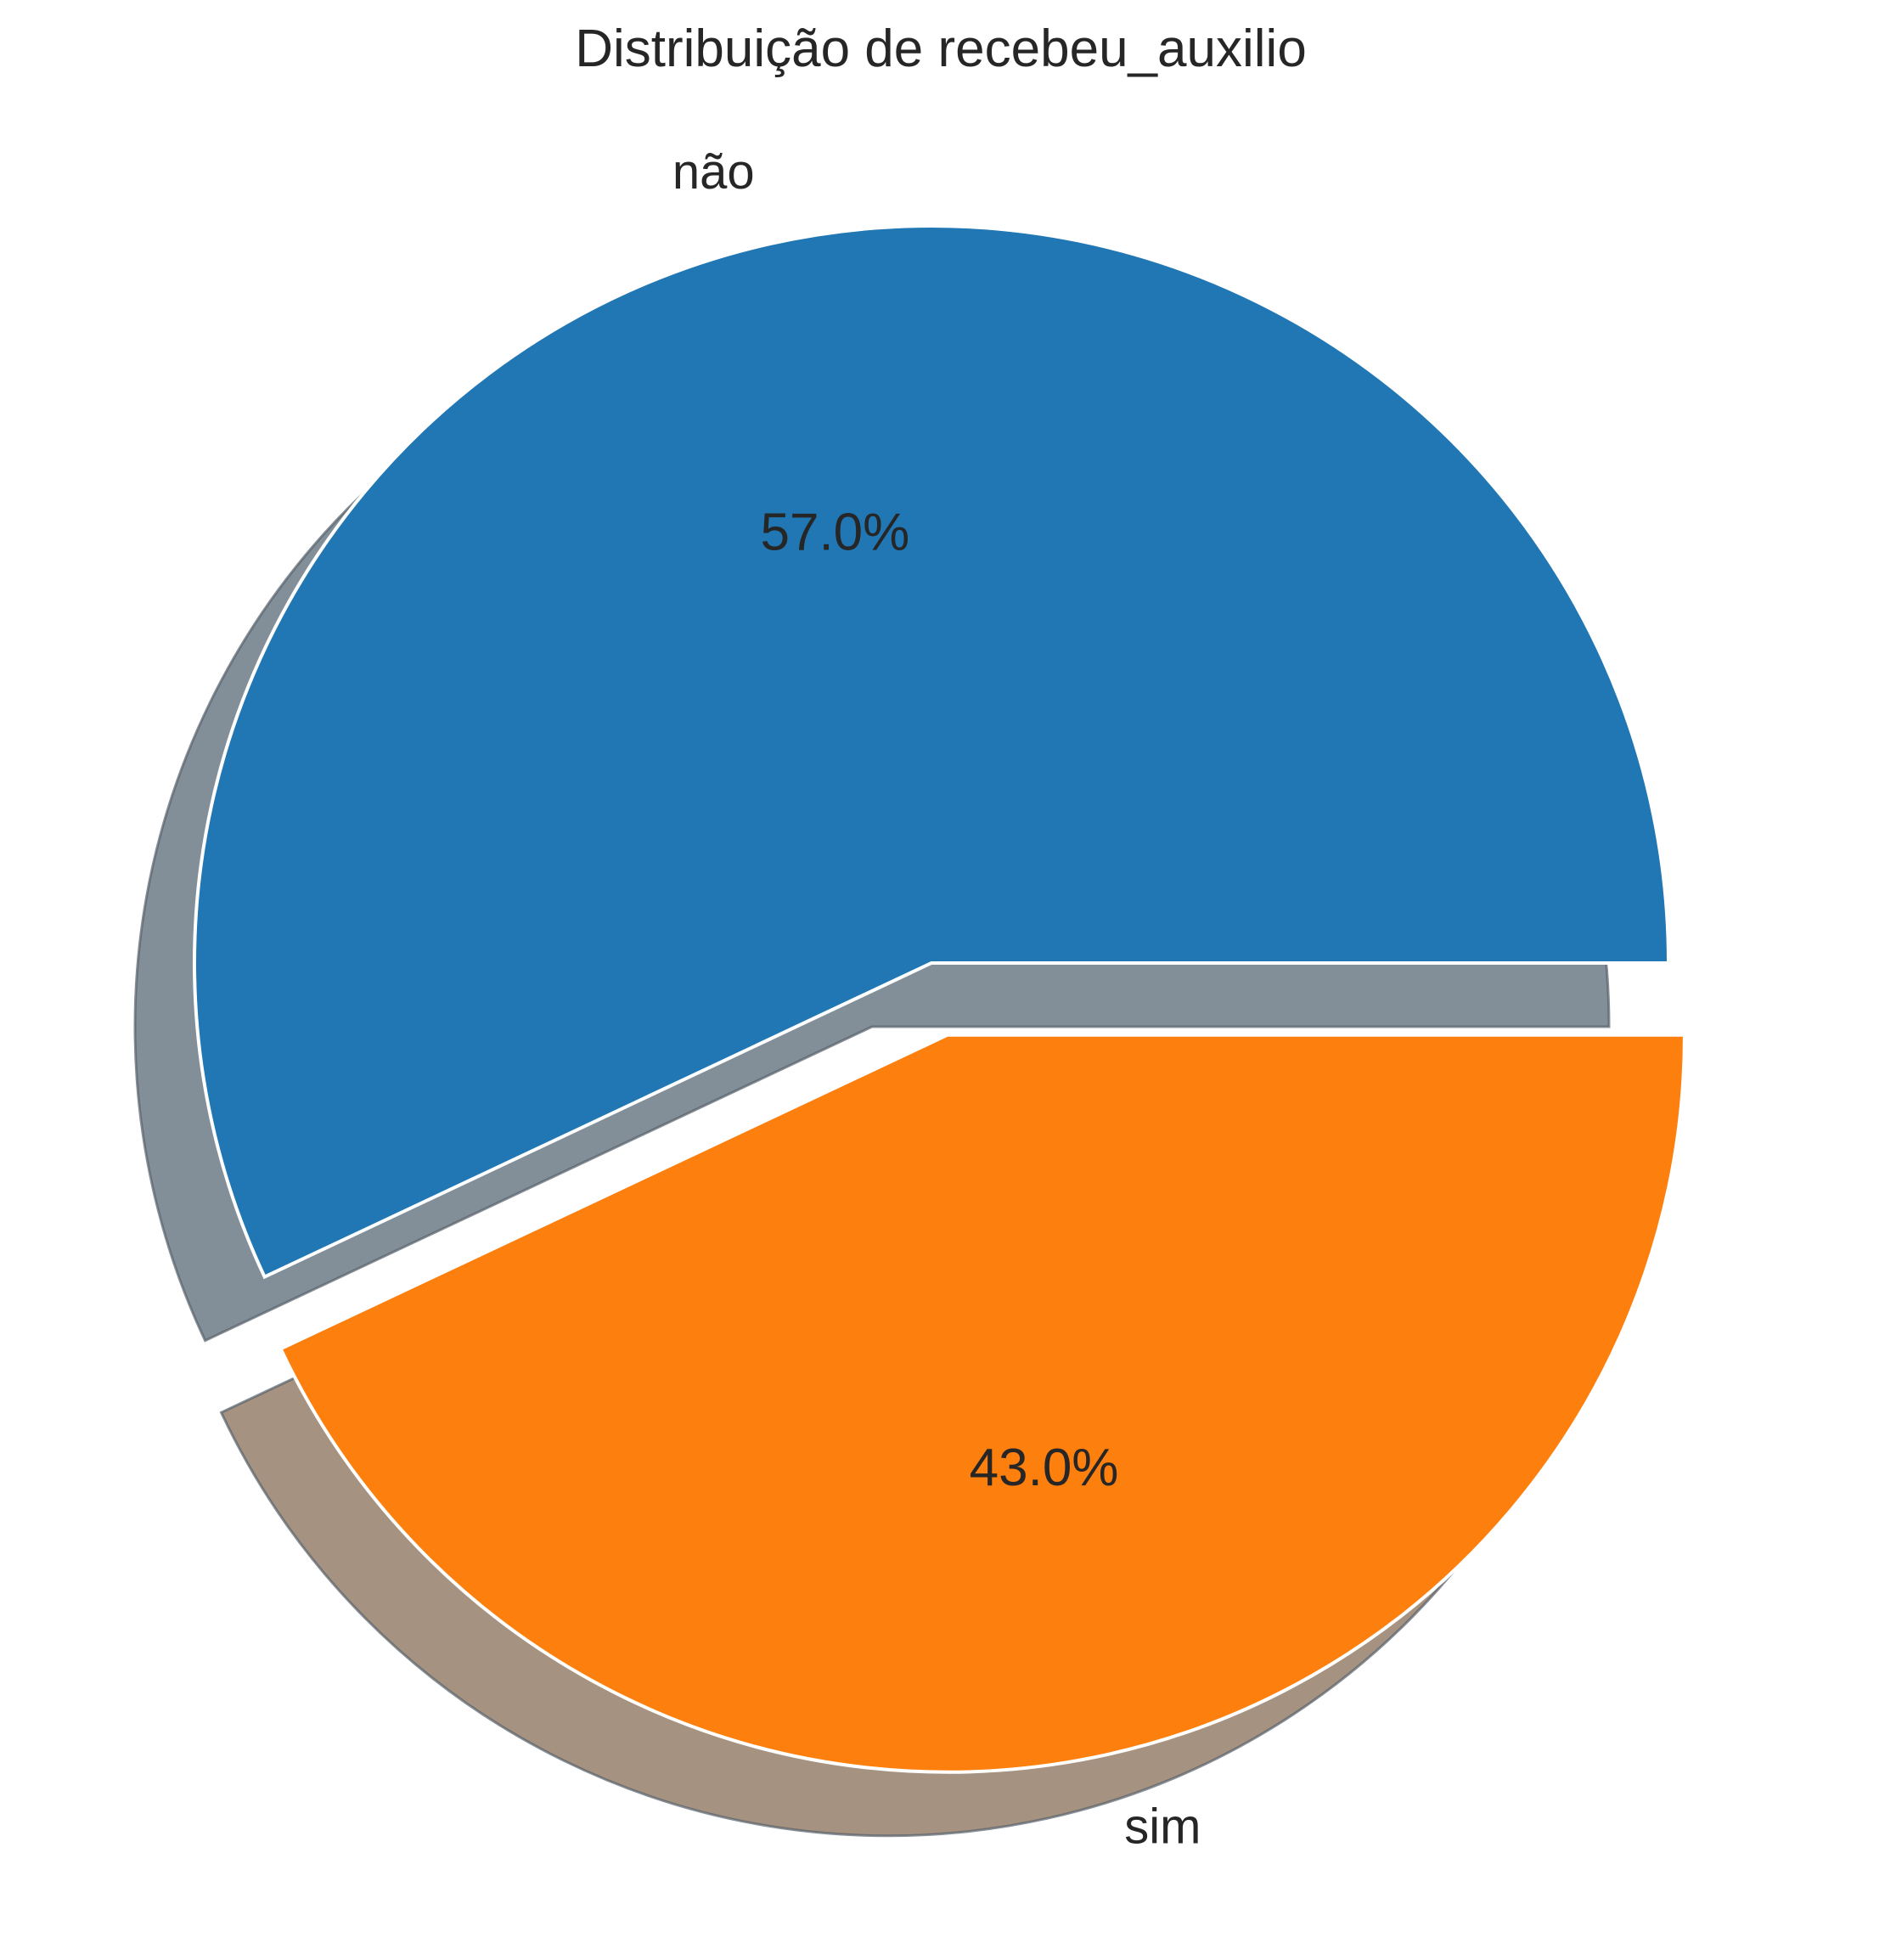 The height and width of the screenshot is (1960, 1896). Describe the element at coordinates (834, 533) in the screenshot. I see `value-label-nao: 57.0%` at that location.